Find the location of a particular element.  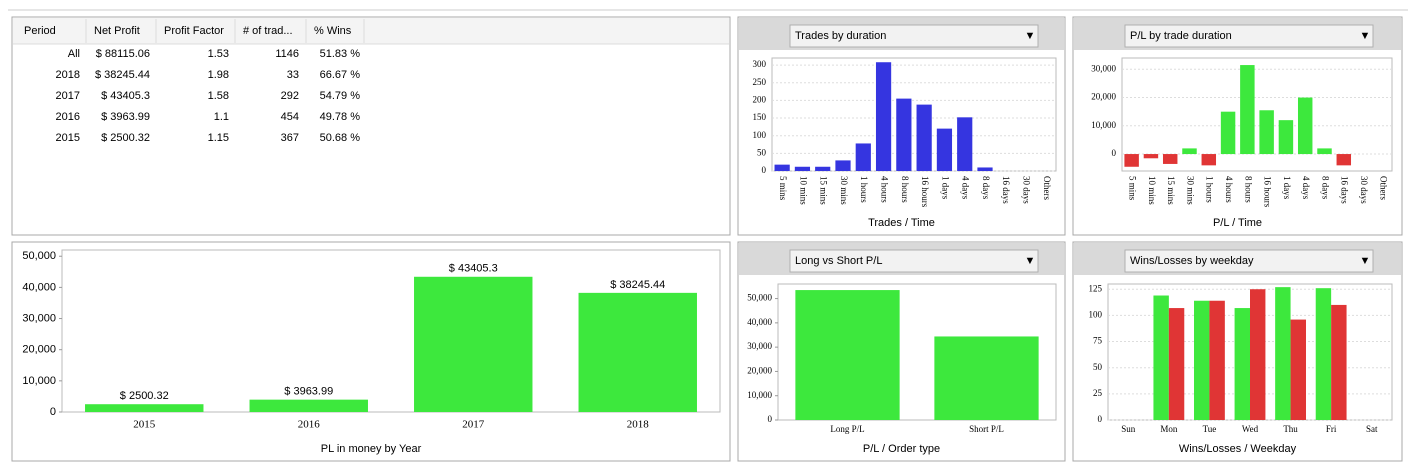

y-tick-label: 50,000 is located at coordinates (39, 256).